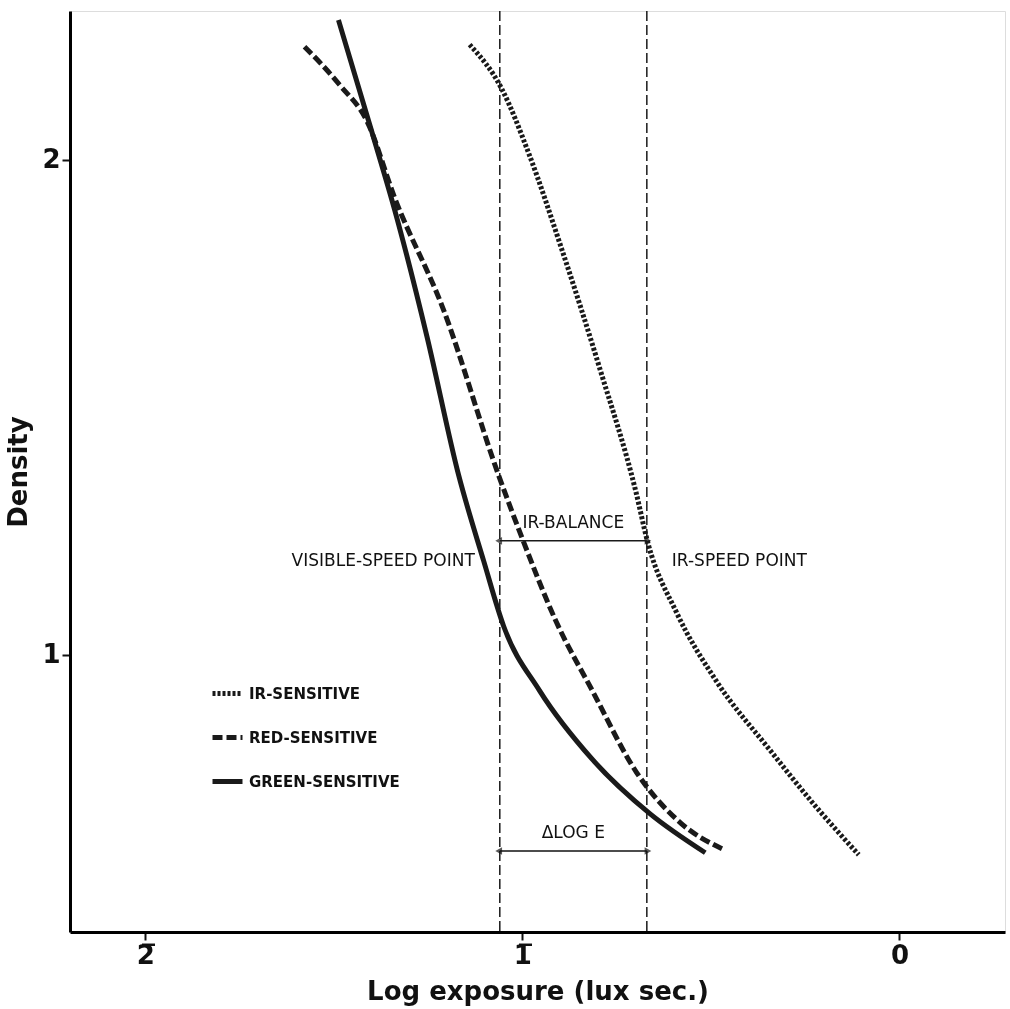  I want to click on annotation: ΔLOG E, so click(573, 832).